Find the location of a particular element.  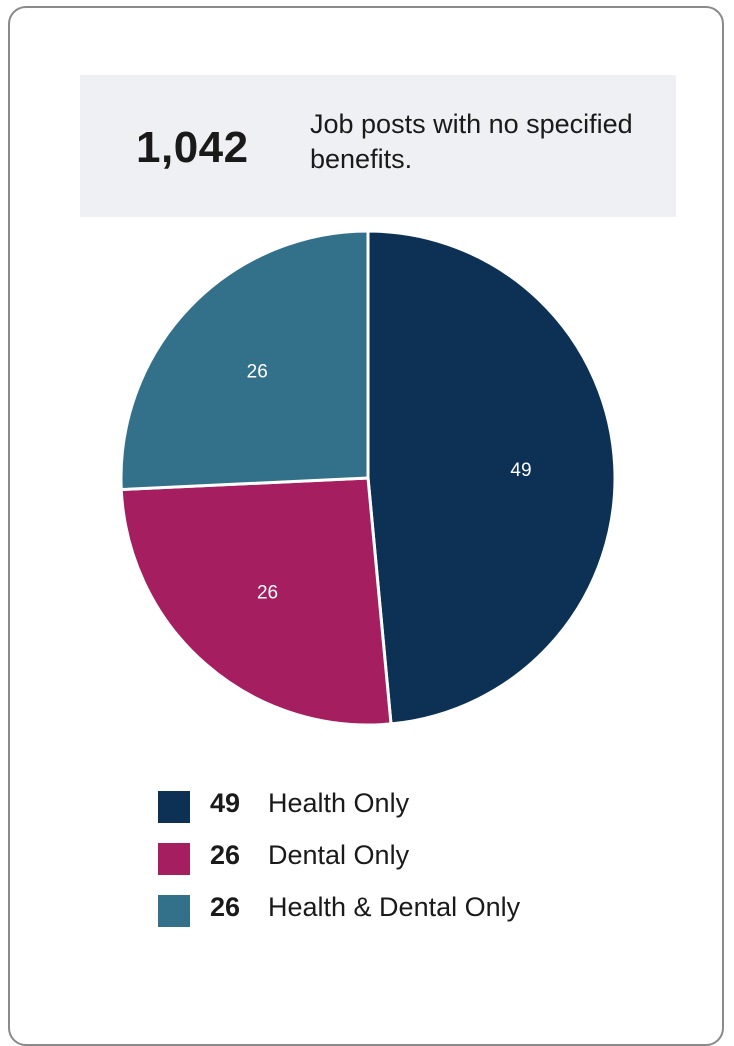

legend-label: Dental Only is located at coordinates (339, 855).